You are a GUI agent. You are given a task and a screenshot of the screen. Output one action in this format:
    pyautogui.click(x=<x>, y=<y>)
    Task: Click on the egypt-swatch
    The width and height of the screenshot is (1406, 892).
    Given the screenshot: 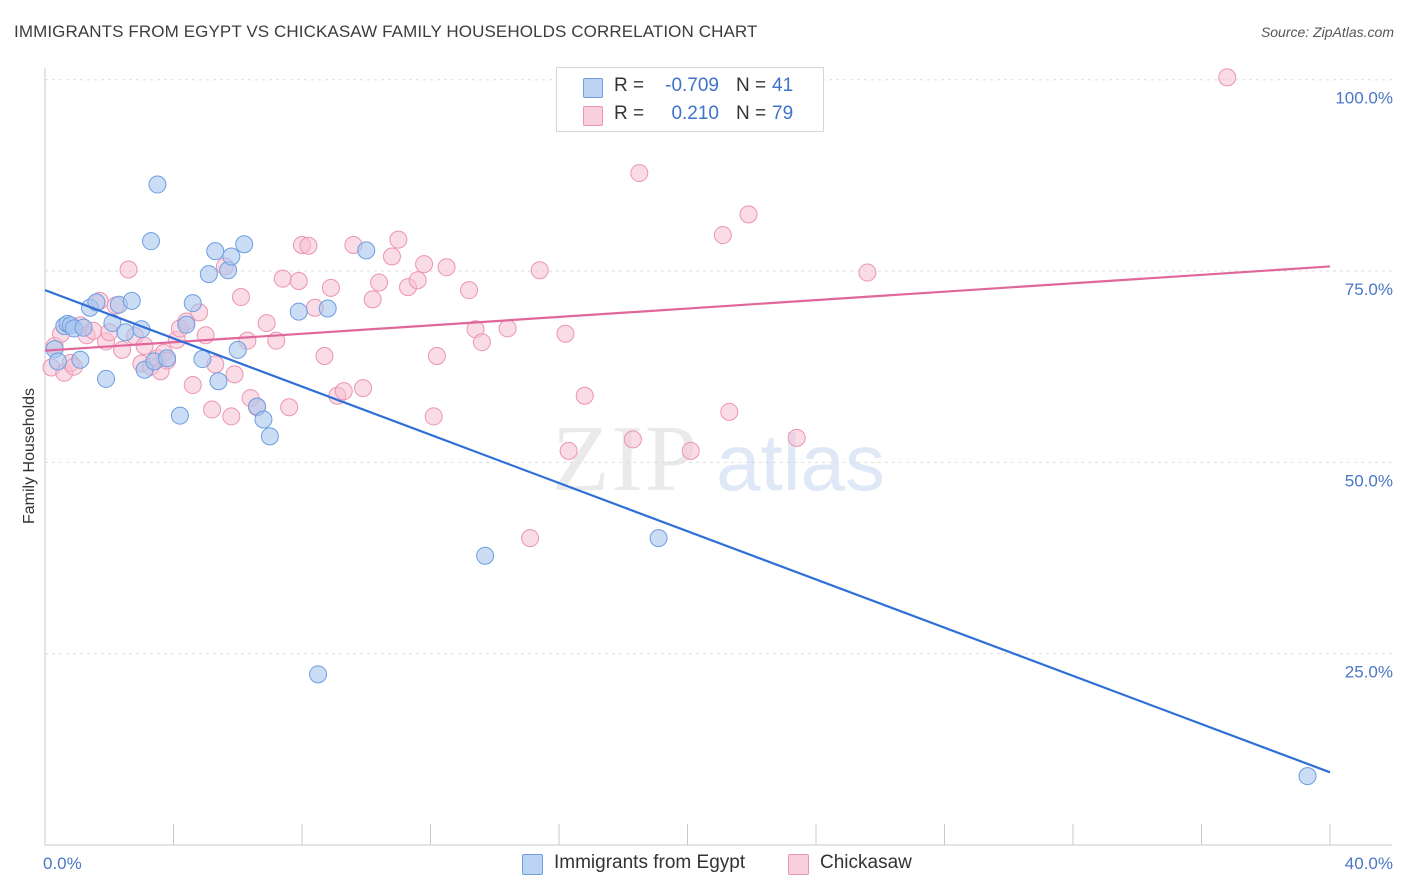 What is the action you would take?
    pyautogui.click(x=593, y=88)
    